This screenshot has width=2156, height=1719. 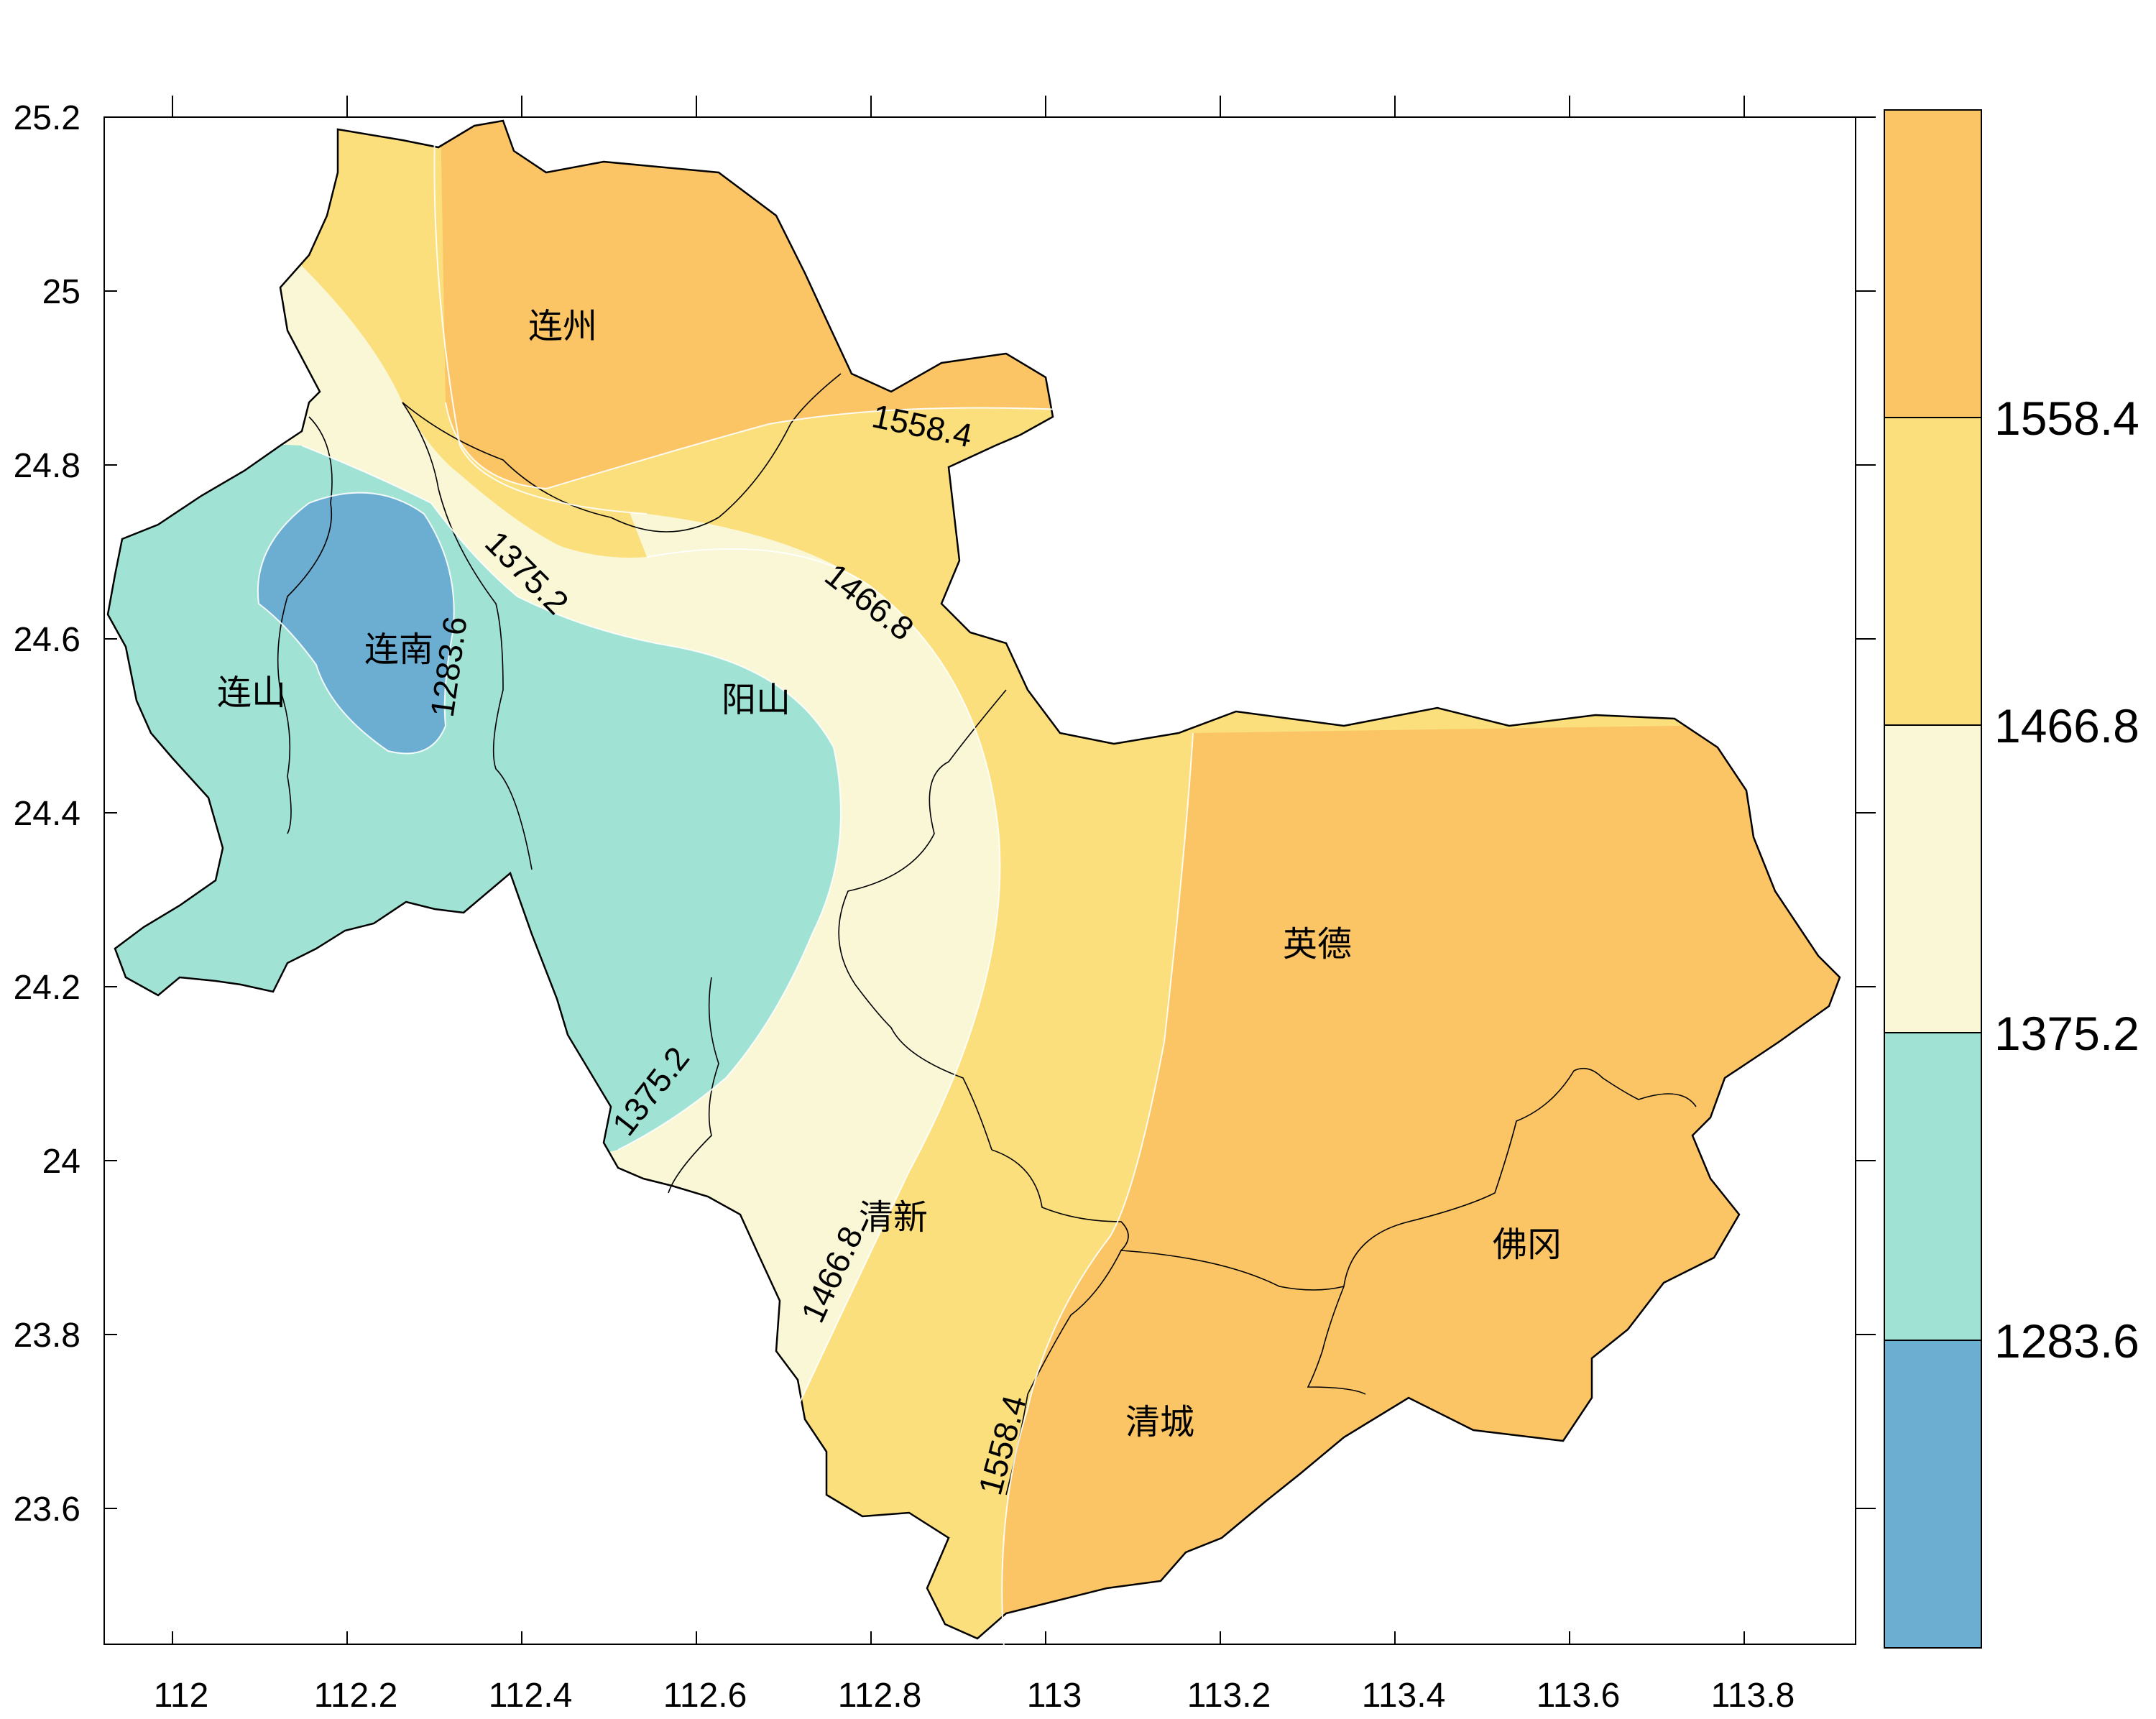 What do you see at coordinates (1229, 1696) in the screenshot?
I see `x-tick-label: 113.2` at bounding box center [1229, 1696].